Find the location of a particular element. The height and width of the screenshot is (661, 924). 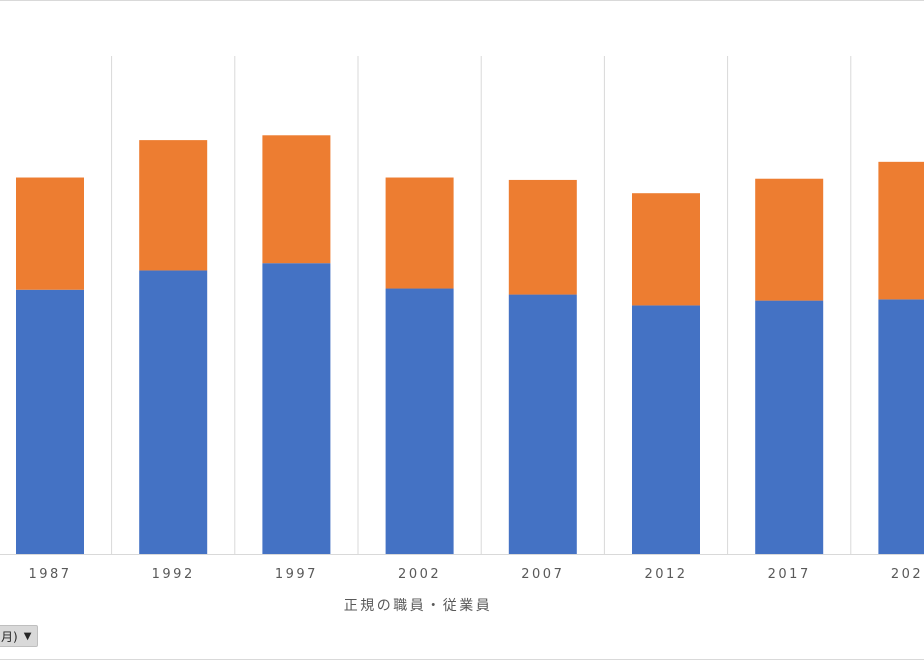

x-tick-label: 2017 is located at coordinates (789, 574).